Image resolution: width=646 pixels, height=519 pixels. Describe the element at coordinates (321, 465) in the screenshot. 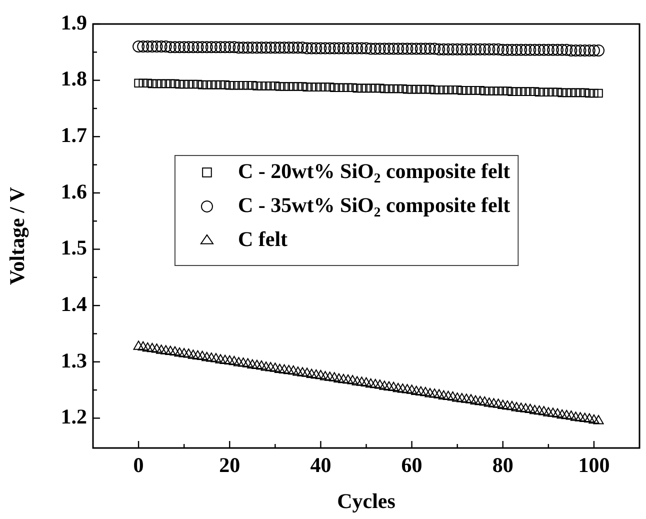

I see `x-tick-label: 40` at that location.